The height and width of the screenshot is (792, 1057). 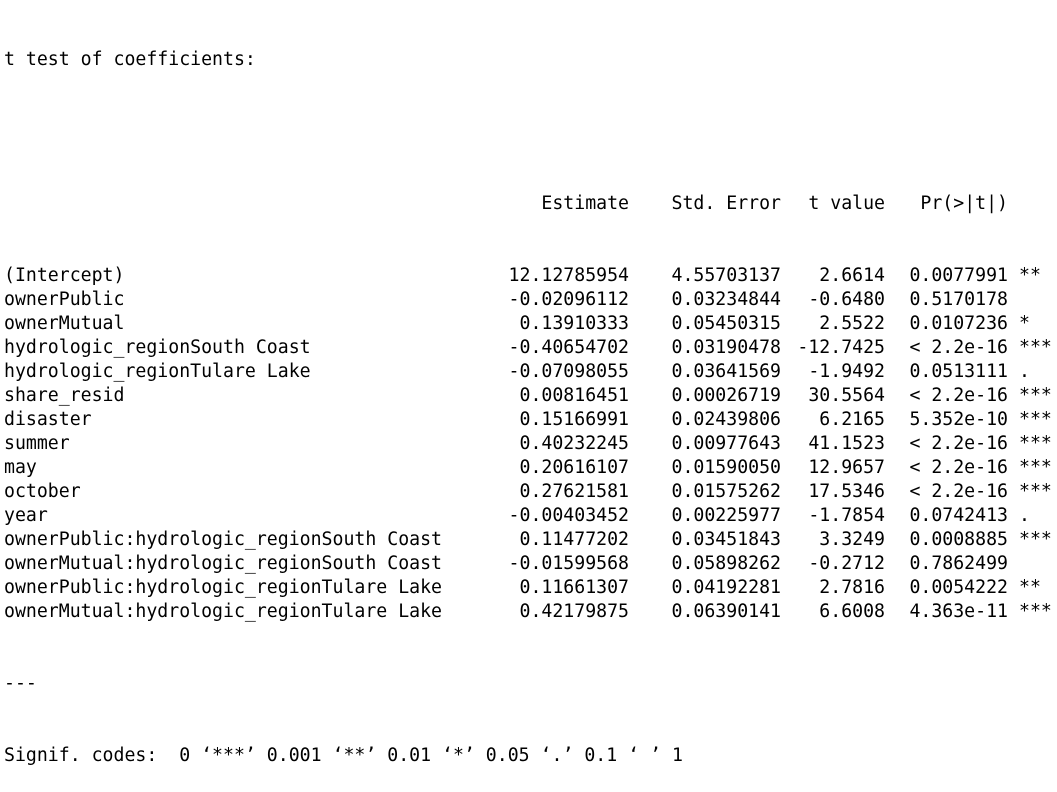 I want to click on coef-name: hydrologic_regionSouth Coast, so click(x=157, y=347).